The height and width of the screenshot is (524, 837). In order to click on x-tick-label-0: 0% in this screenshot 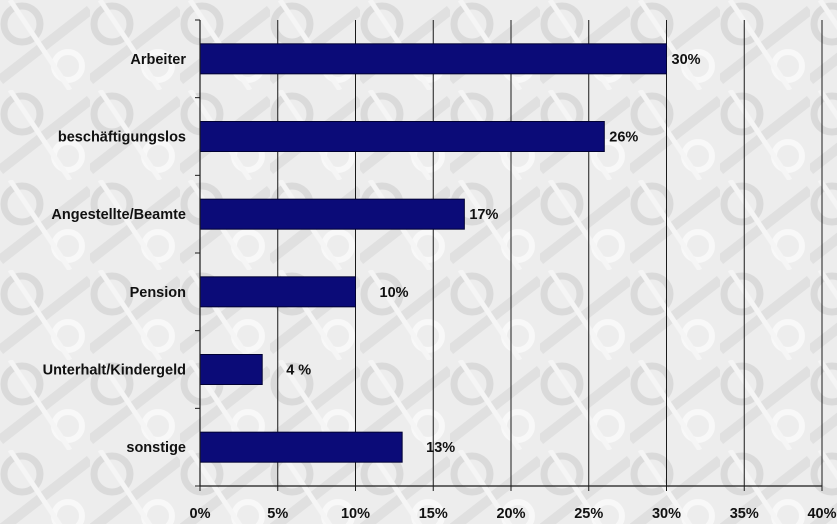, I will do `click(200, 514)`.